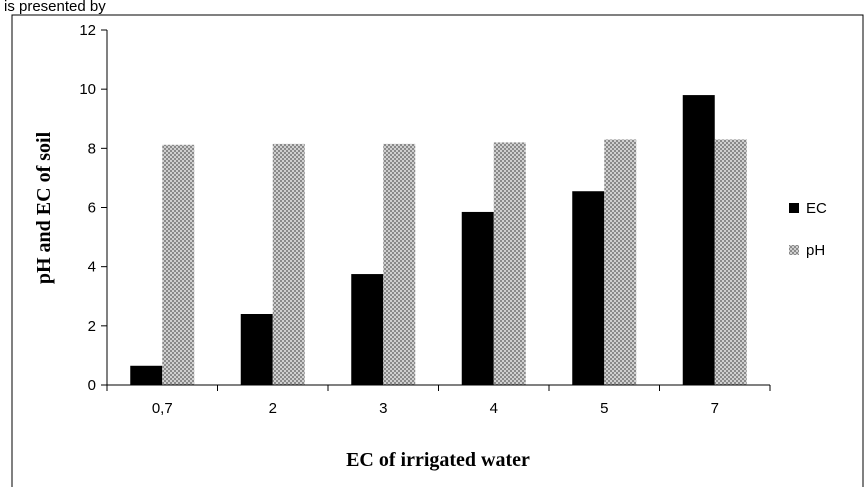  What do you see at coordinates (273, 408) in the screenshot?
I see `x-tick-label: 2` at bounding box center [273, 408].